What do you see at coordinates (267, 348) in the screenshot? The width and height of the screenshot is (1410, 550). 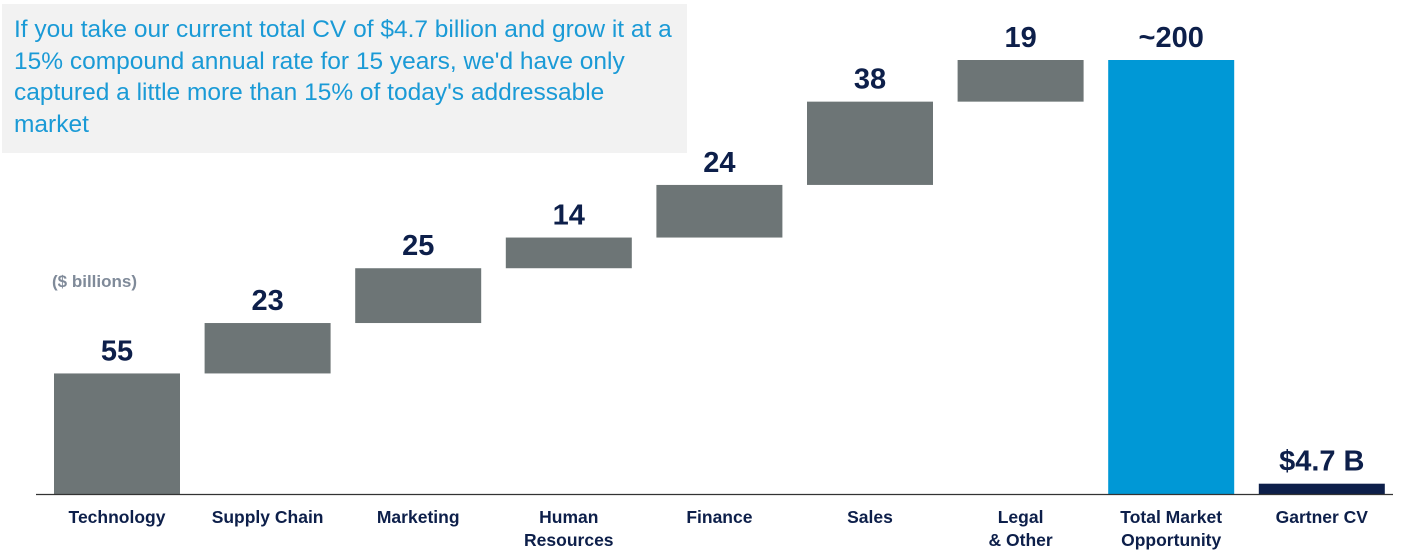 I see `bar-supply-chain` at bounding box center [267, 348].